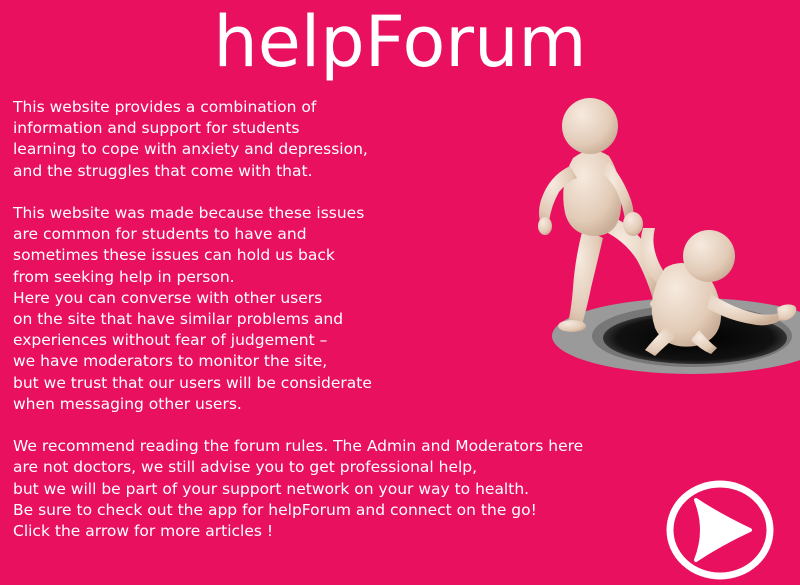 The height and width of the screenshot is (585, 800). Describe the element at coordinates (606, 215) in the screenshot. I see `helper-figure` at that location.